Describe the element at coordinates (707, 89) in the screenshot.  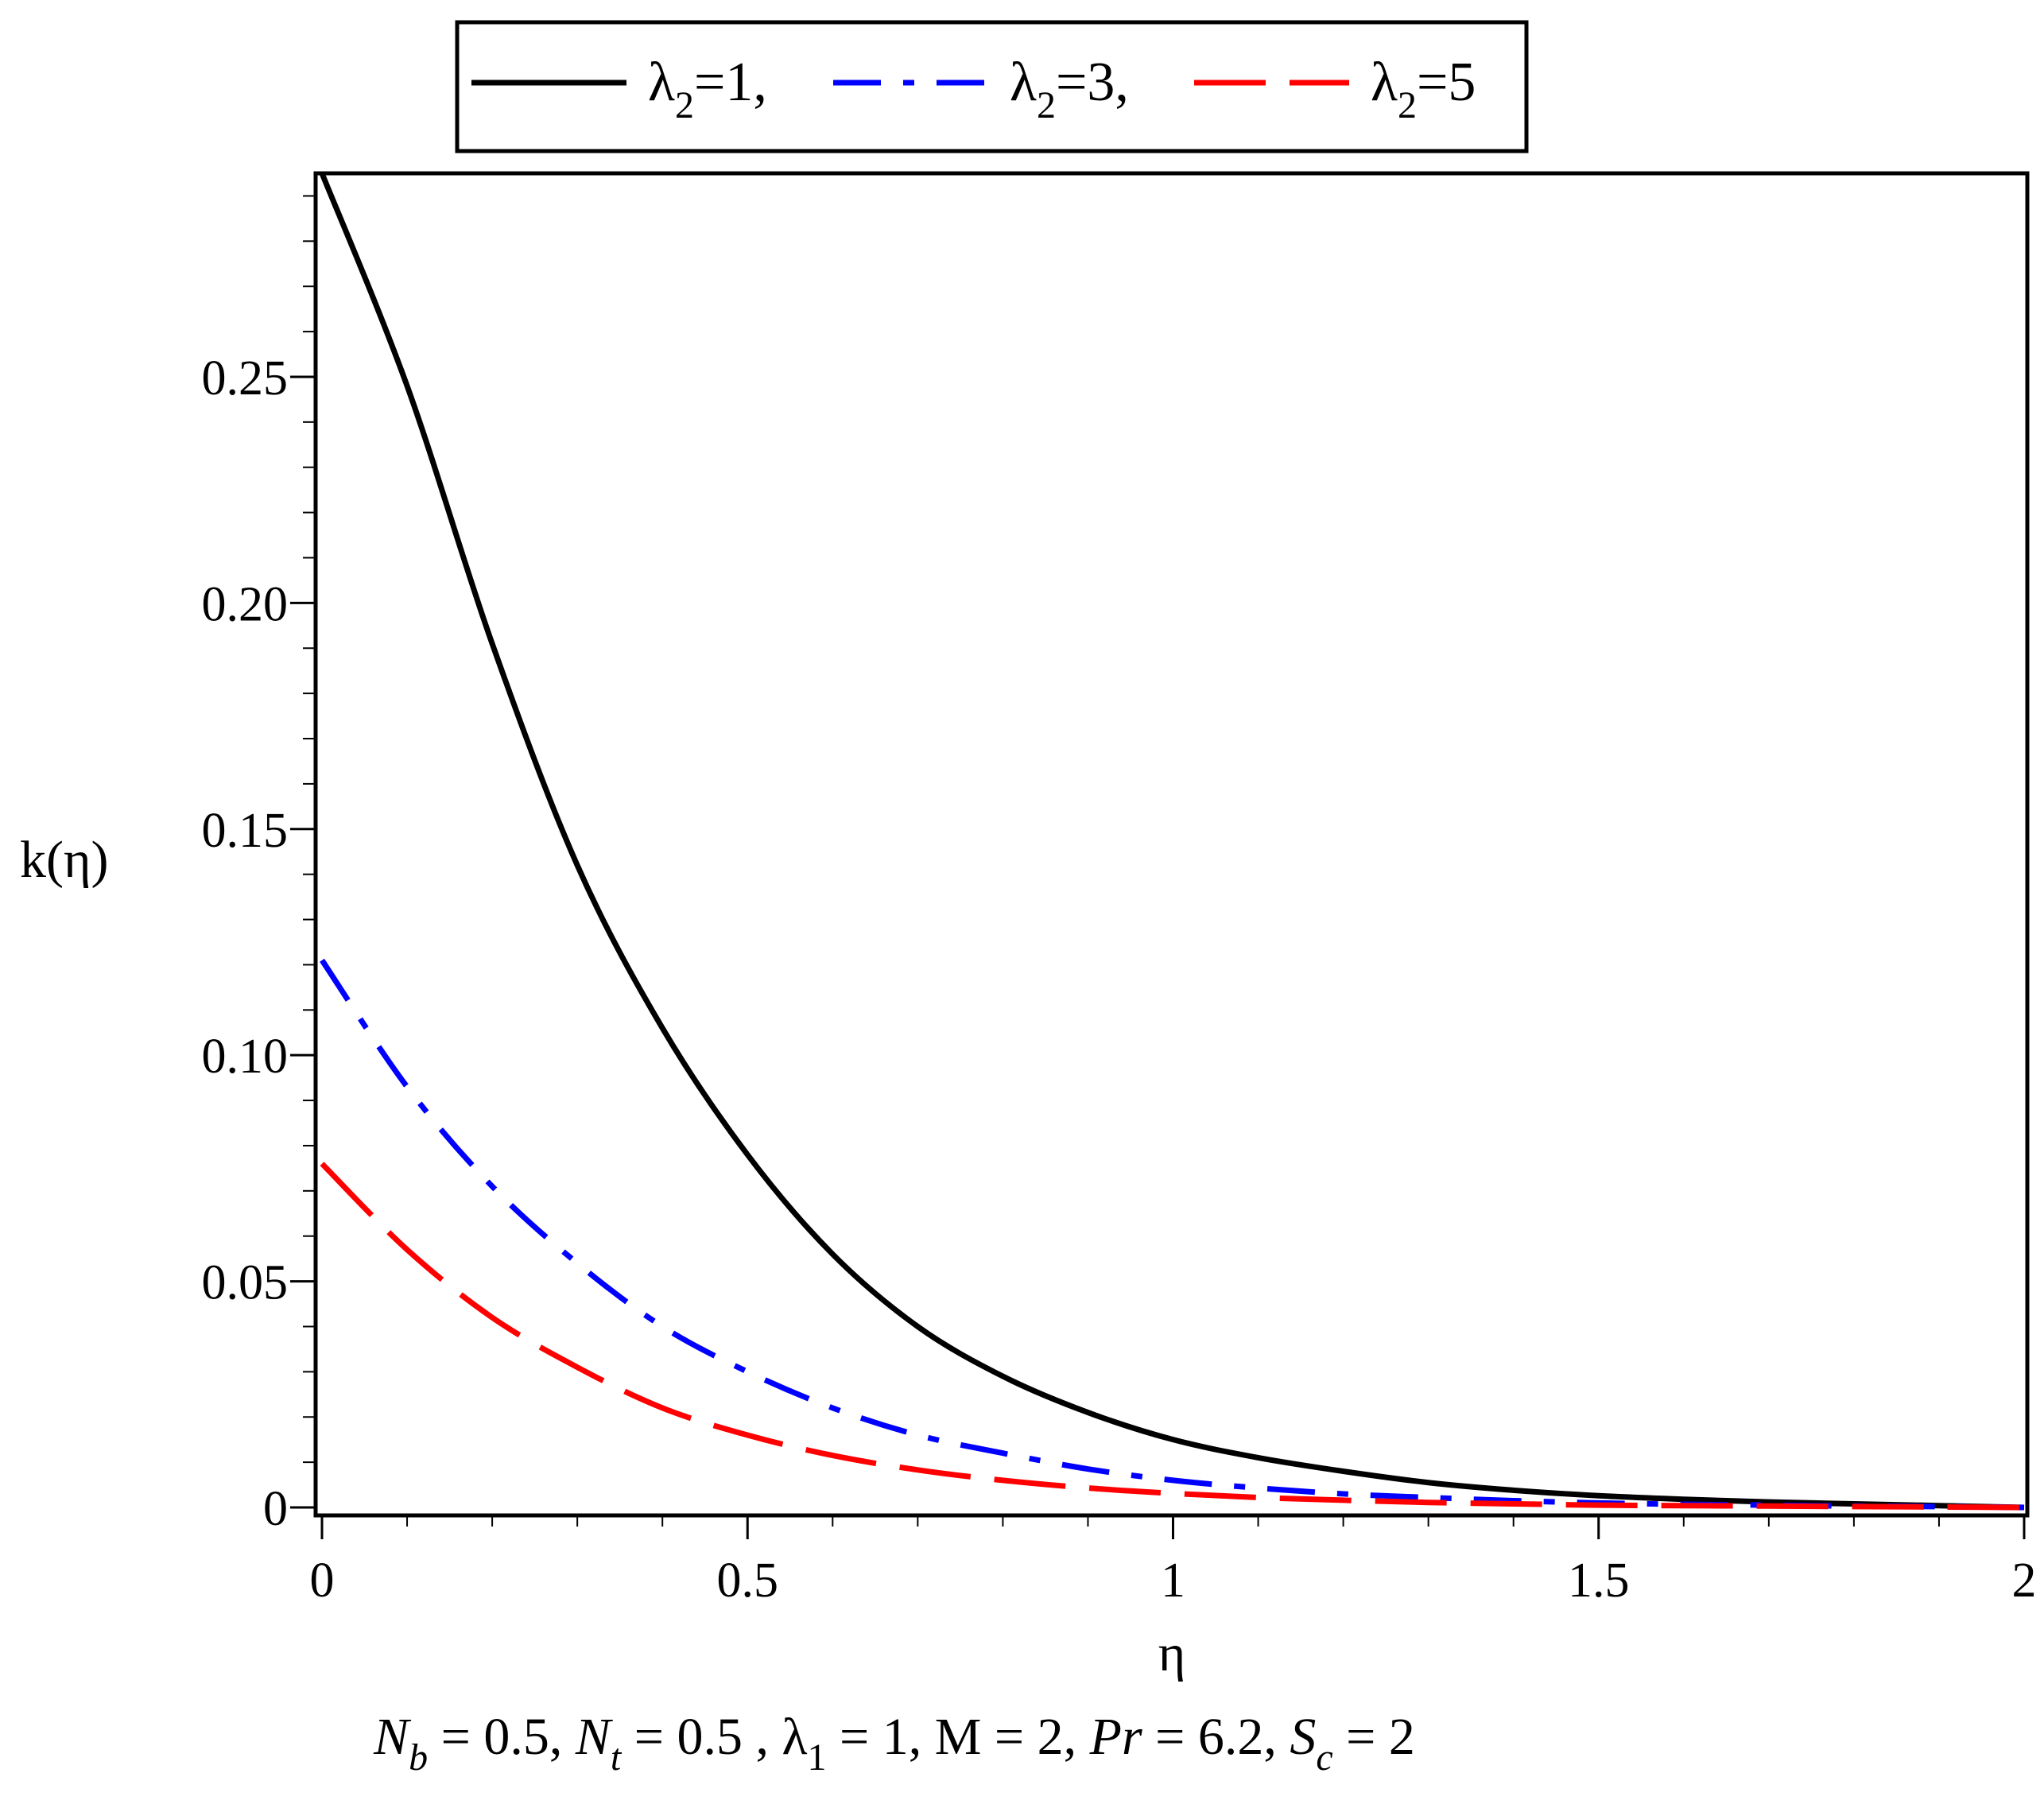
I see `legend-label-1: λ2=1,` at that location.